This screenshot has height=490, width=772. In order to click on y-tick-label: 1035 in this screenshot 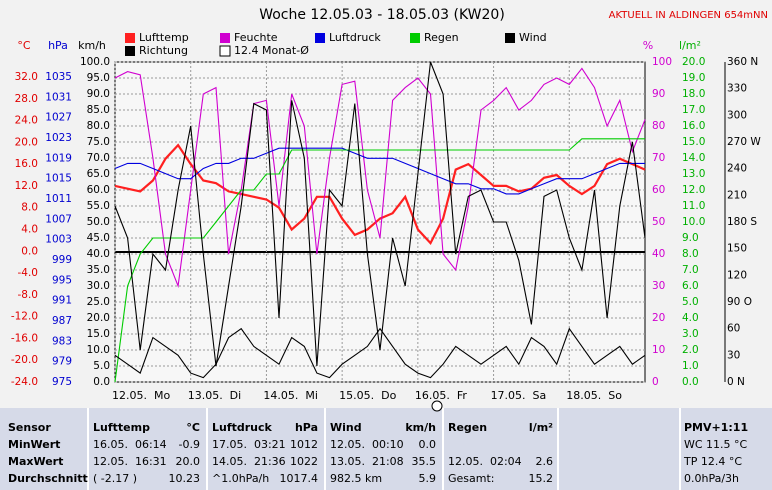, I will do `click(58, 77)`.